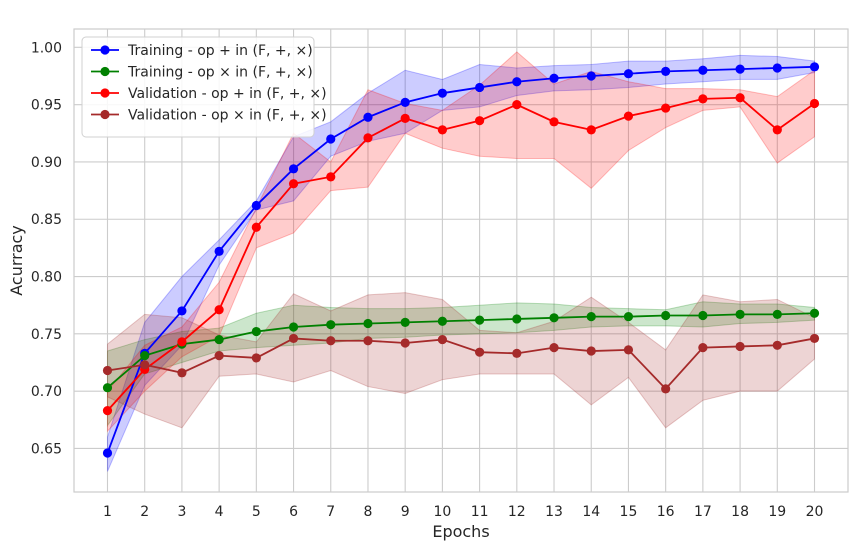 The width and height of the screenshot is (858, 550). What do you see at coordinates (666, 512) in the screenshot?
I see `x-tick-label: 16` at bounding box center [666, 512].